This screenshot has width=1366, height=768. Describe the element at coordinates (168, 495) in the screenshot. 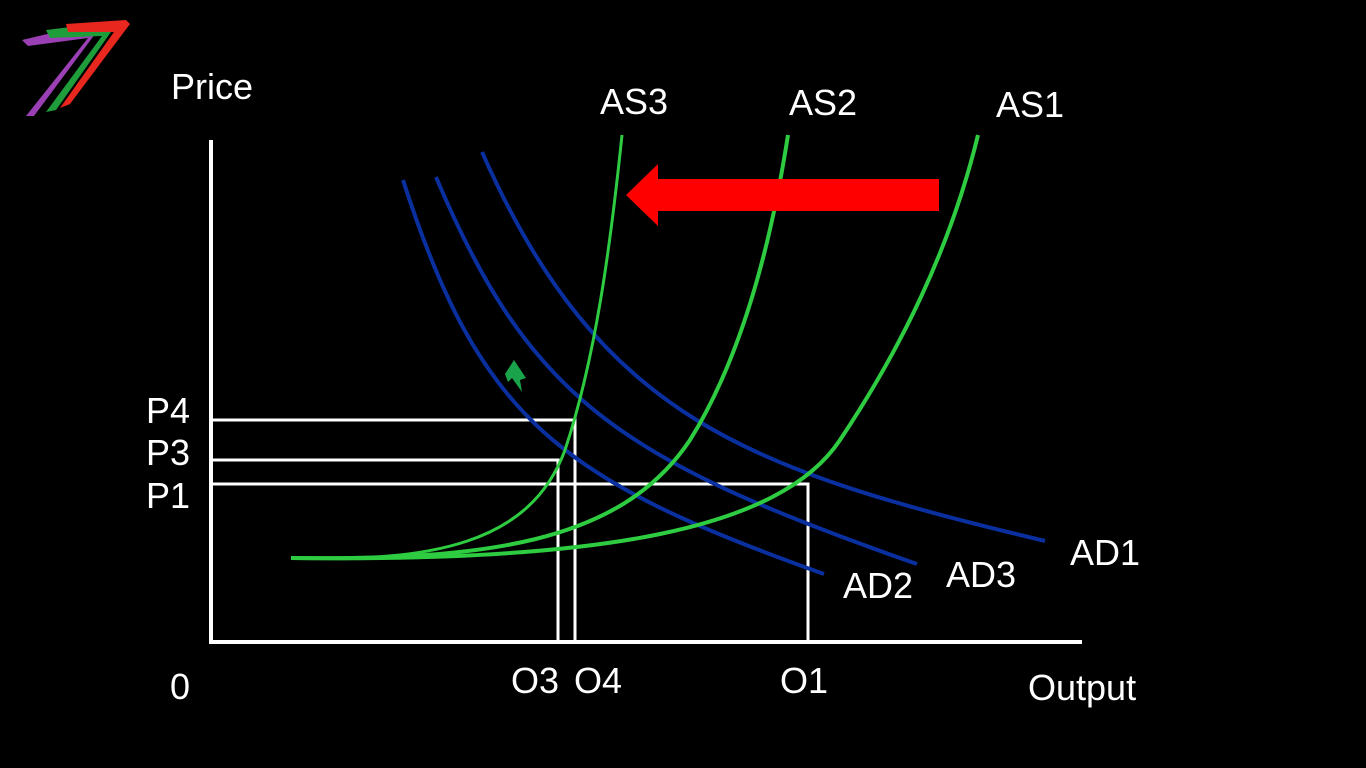

I see `price-label-p1: P1` at that location.